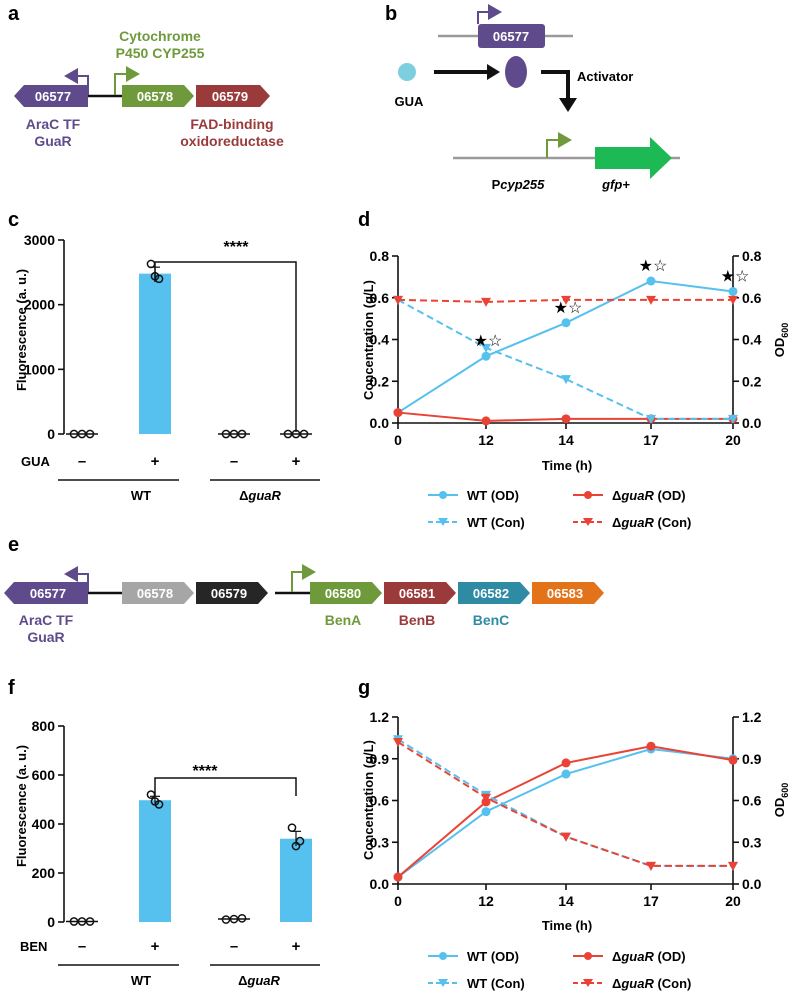  What do you see at coordinates (296, 946) in the screenshot?
I see `f-treatment-3: +` at bounding box center [296, 946].